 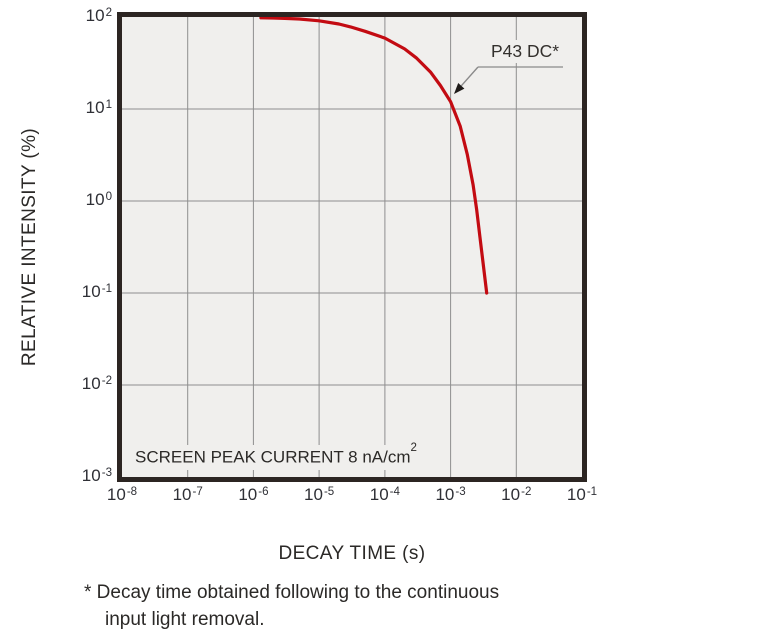 What do you see at coordinates (187, 494) in the screenshot?
I see `x-tick-label: 10⁻⁷` at bounding box center [187, 494].